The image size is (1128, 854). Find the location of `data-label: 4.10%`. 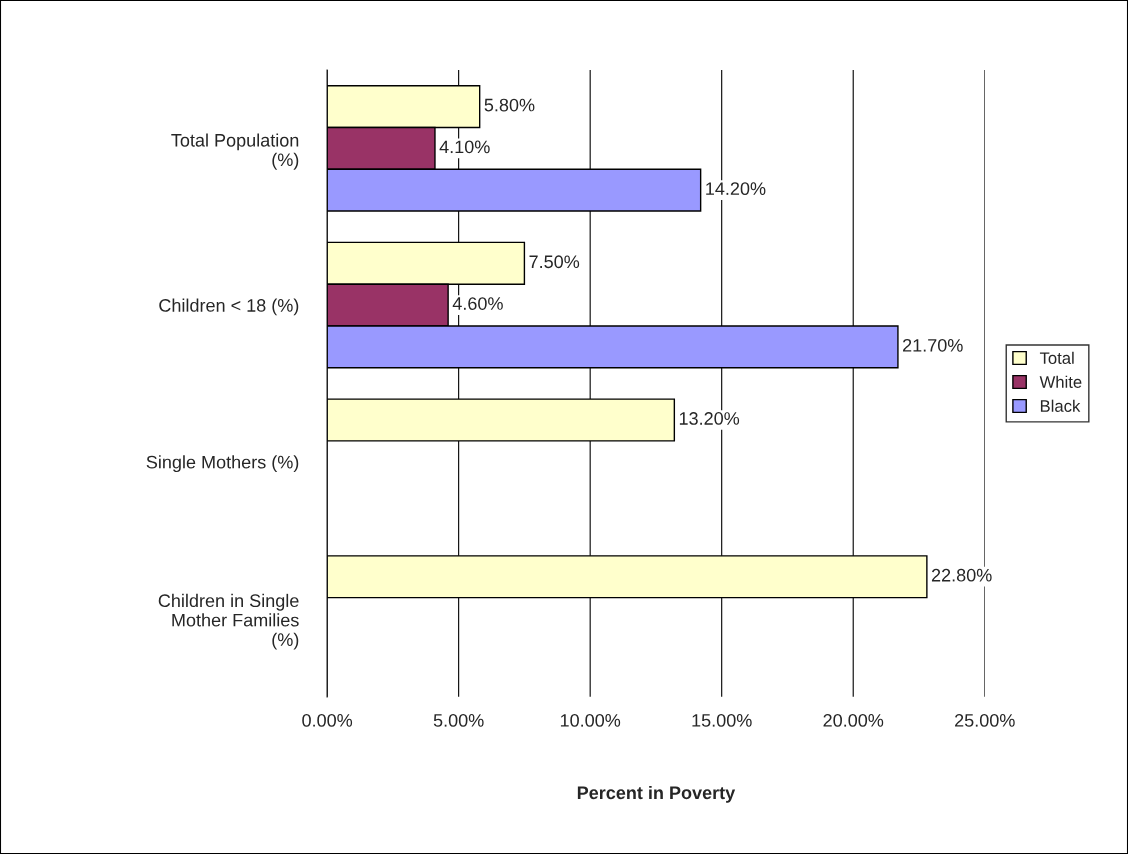

data-label: 4.10% is located at coordinates (464, 147).